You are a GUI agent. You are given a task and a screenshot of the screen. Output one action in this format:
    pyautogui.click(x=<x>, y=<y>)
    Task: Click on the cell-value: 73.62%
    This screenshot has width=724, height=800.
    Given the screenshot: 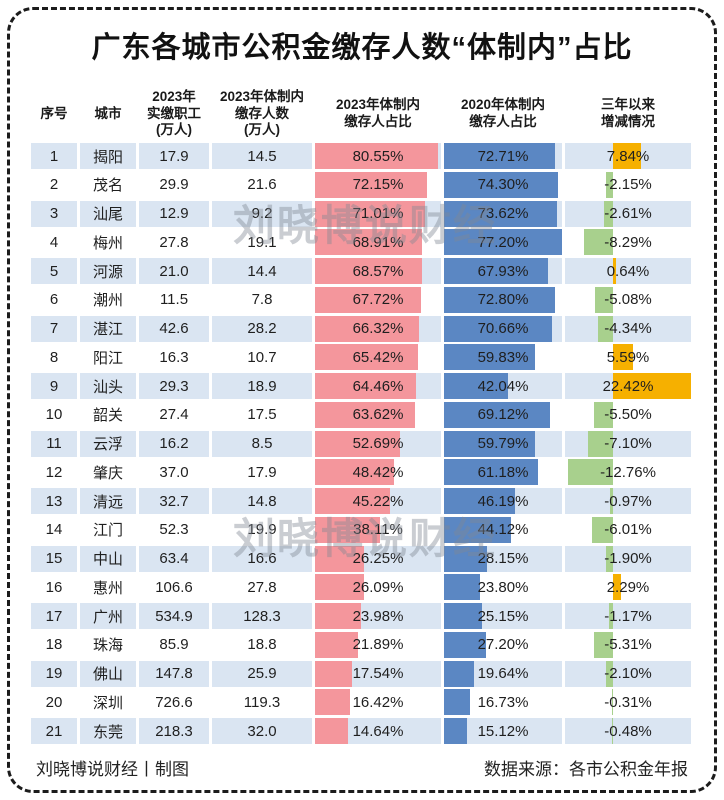 What is the action you would take?
    pyautogui.click(x=503, y=213)
    